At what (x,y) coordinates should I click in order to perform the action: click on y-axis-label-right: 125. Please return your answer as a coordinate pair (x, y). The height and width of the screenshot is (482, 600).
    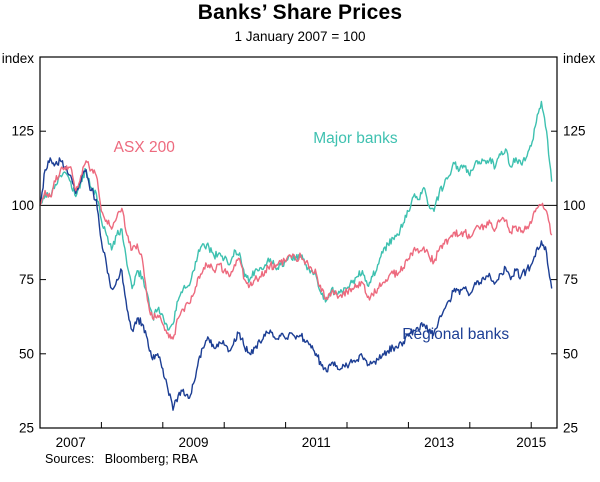
    Looking at the image, I should click on (574, 131).